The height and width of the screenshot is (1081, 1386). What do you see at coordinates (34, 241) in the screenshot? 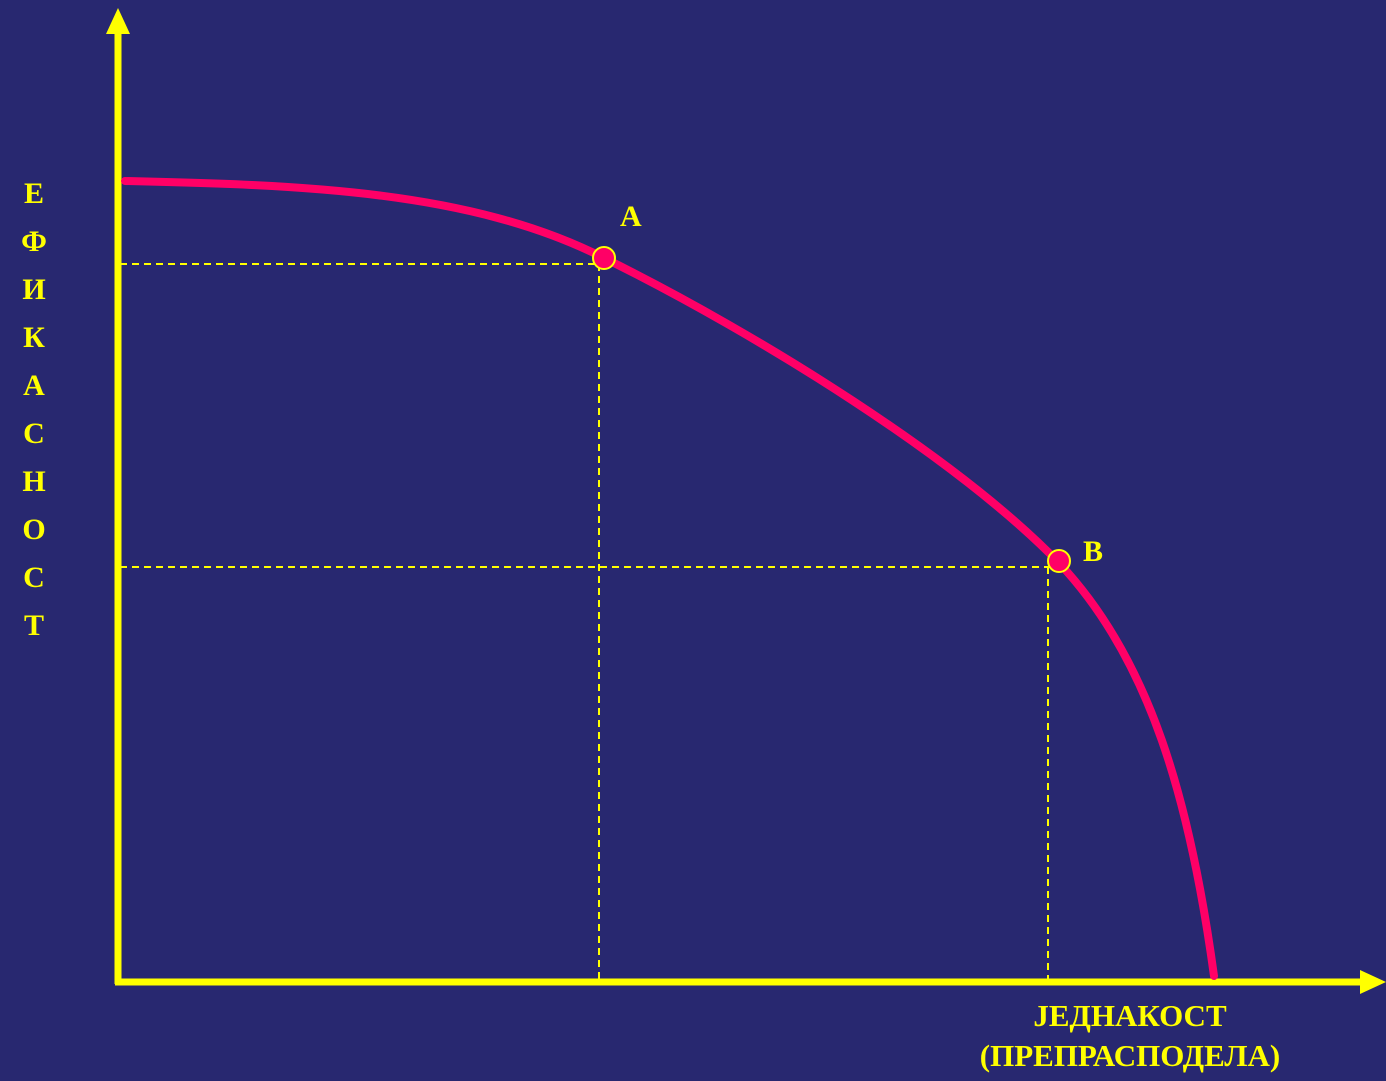
I see `y-axis-letter: Ф` at bounding box center [34, 241].